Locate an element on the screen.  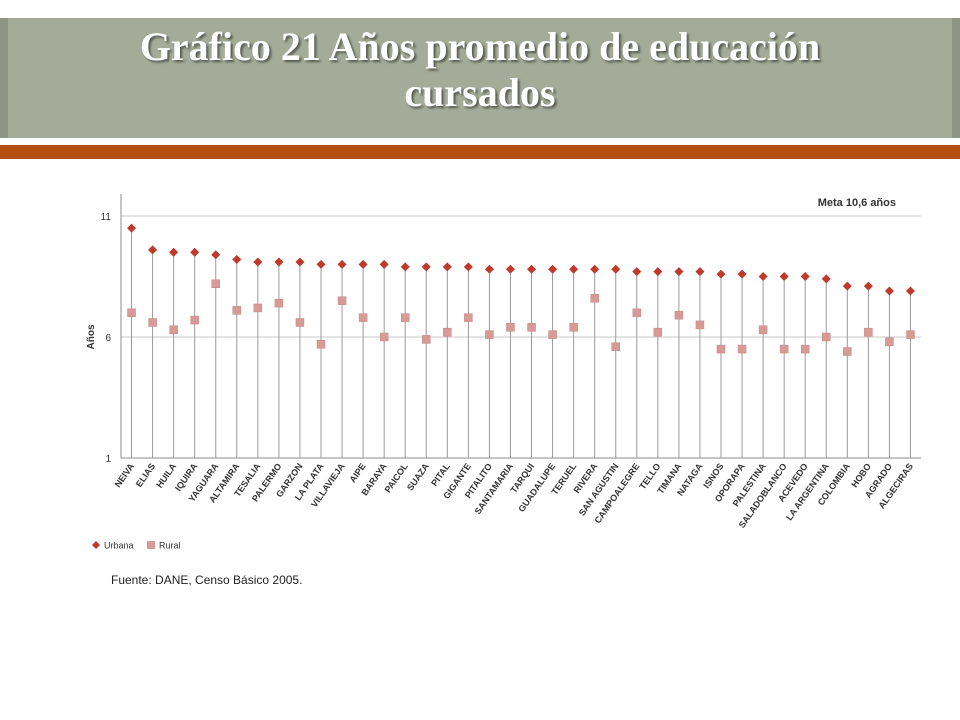
accent-bar is located at coordinates (480, 152).